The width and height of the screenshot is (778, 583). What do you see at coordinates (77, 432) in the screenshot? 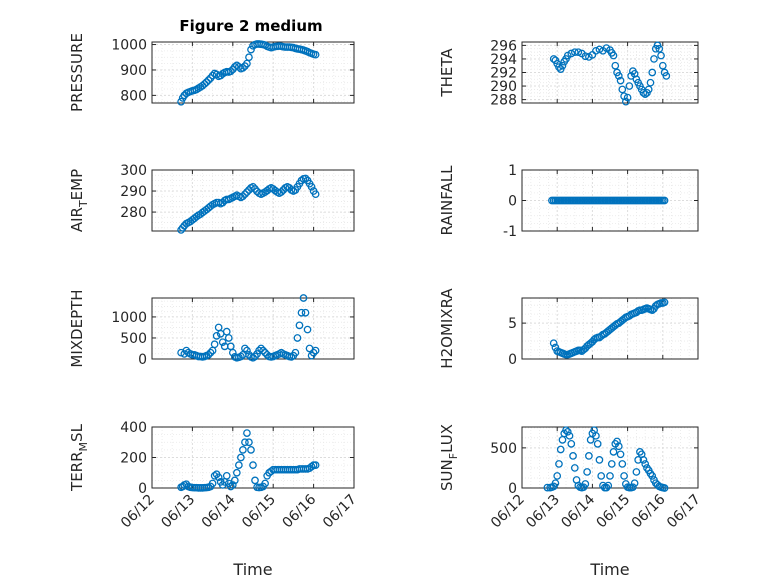
I see `y-label-tail: SL` at bounding box center [77, 432].